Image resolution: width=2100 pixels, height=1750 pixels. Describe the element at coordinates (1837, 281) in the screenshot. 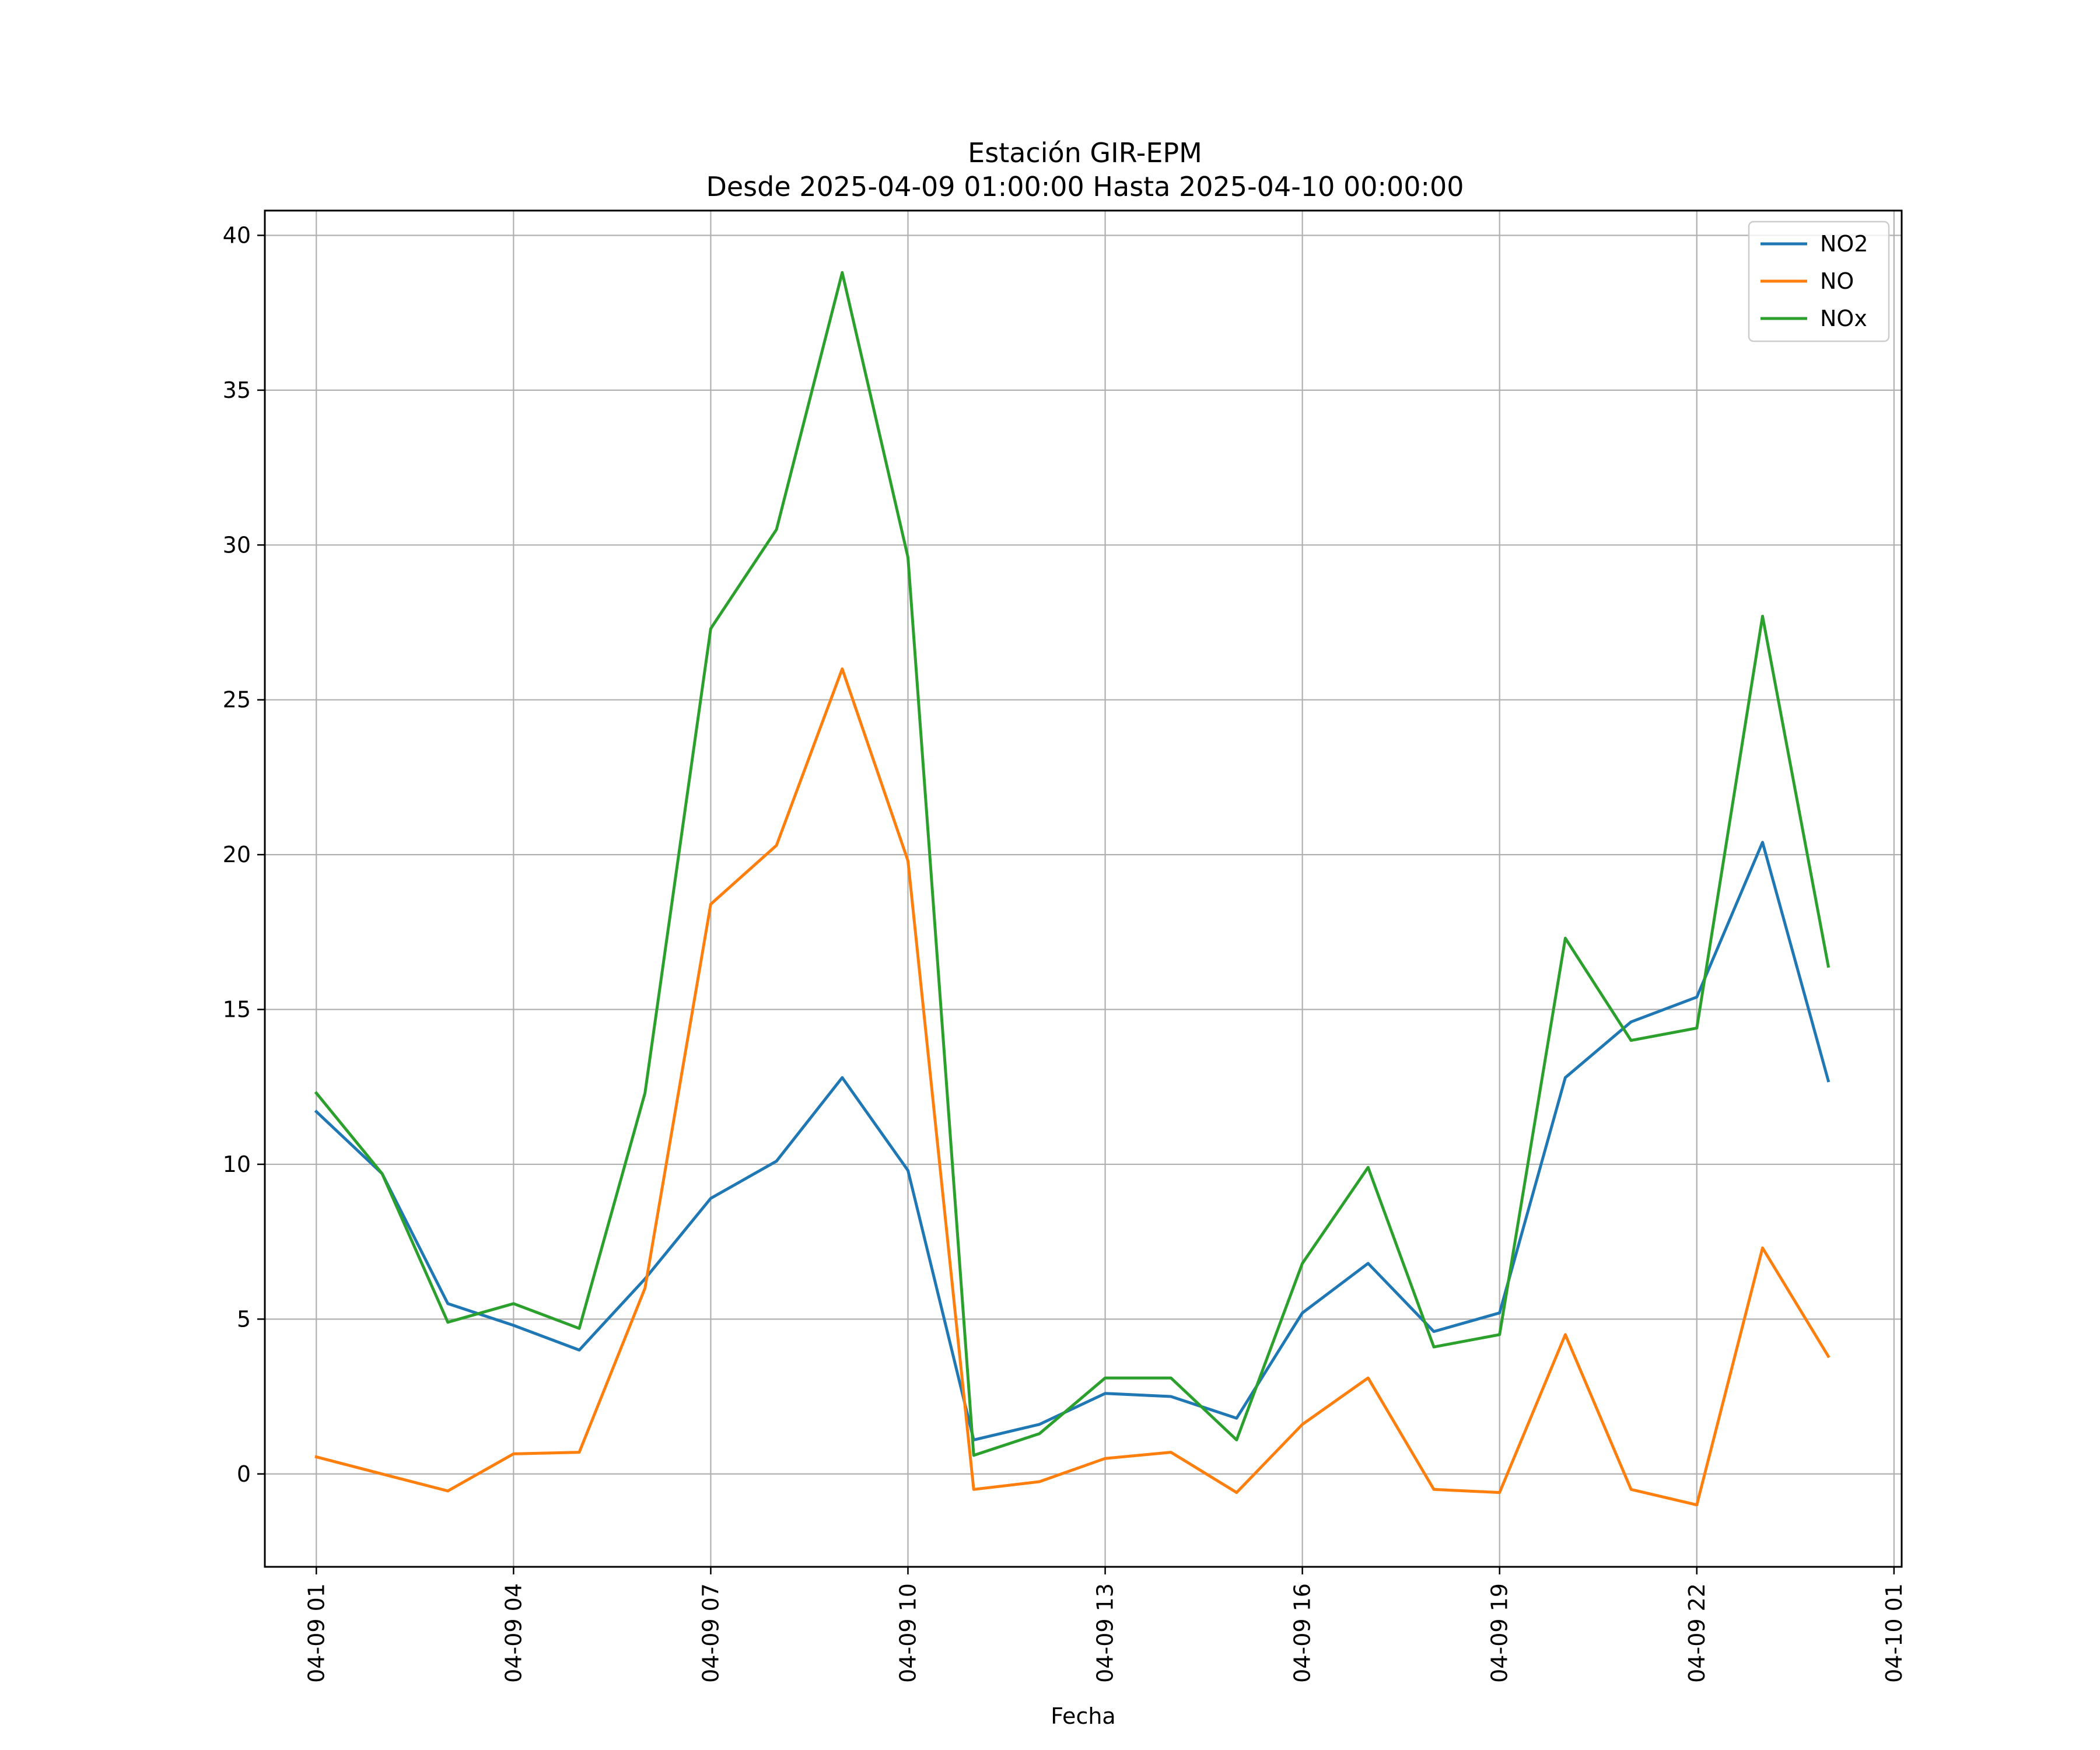

I see `legend-label-no: NO` at that location.